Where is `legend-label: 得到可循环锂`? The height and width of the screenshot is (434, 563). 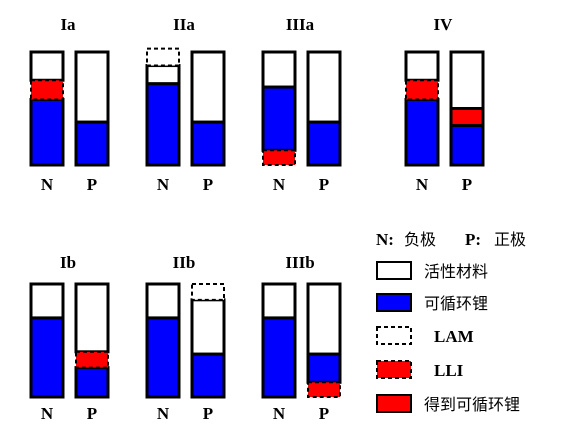 legend-label: 得到可循环锂 is located at coordinates (472, 404).